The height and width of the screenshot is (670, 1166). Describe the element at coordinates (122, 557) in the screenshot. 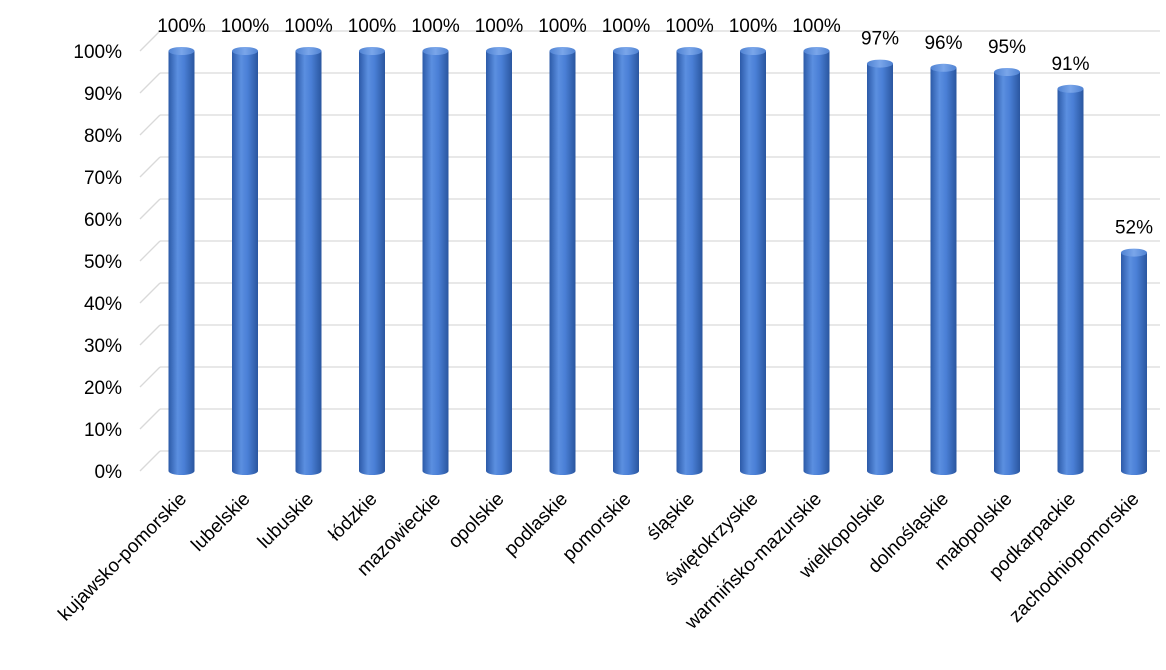

I see `category-label: kujawsko-pomorskie` at that location.